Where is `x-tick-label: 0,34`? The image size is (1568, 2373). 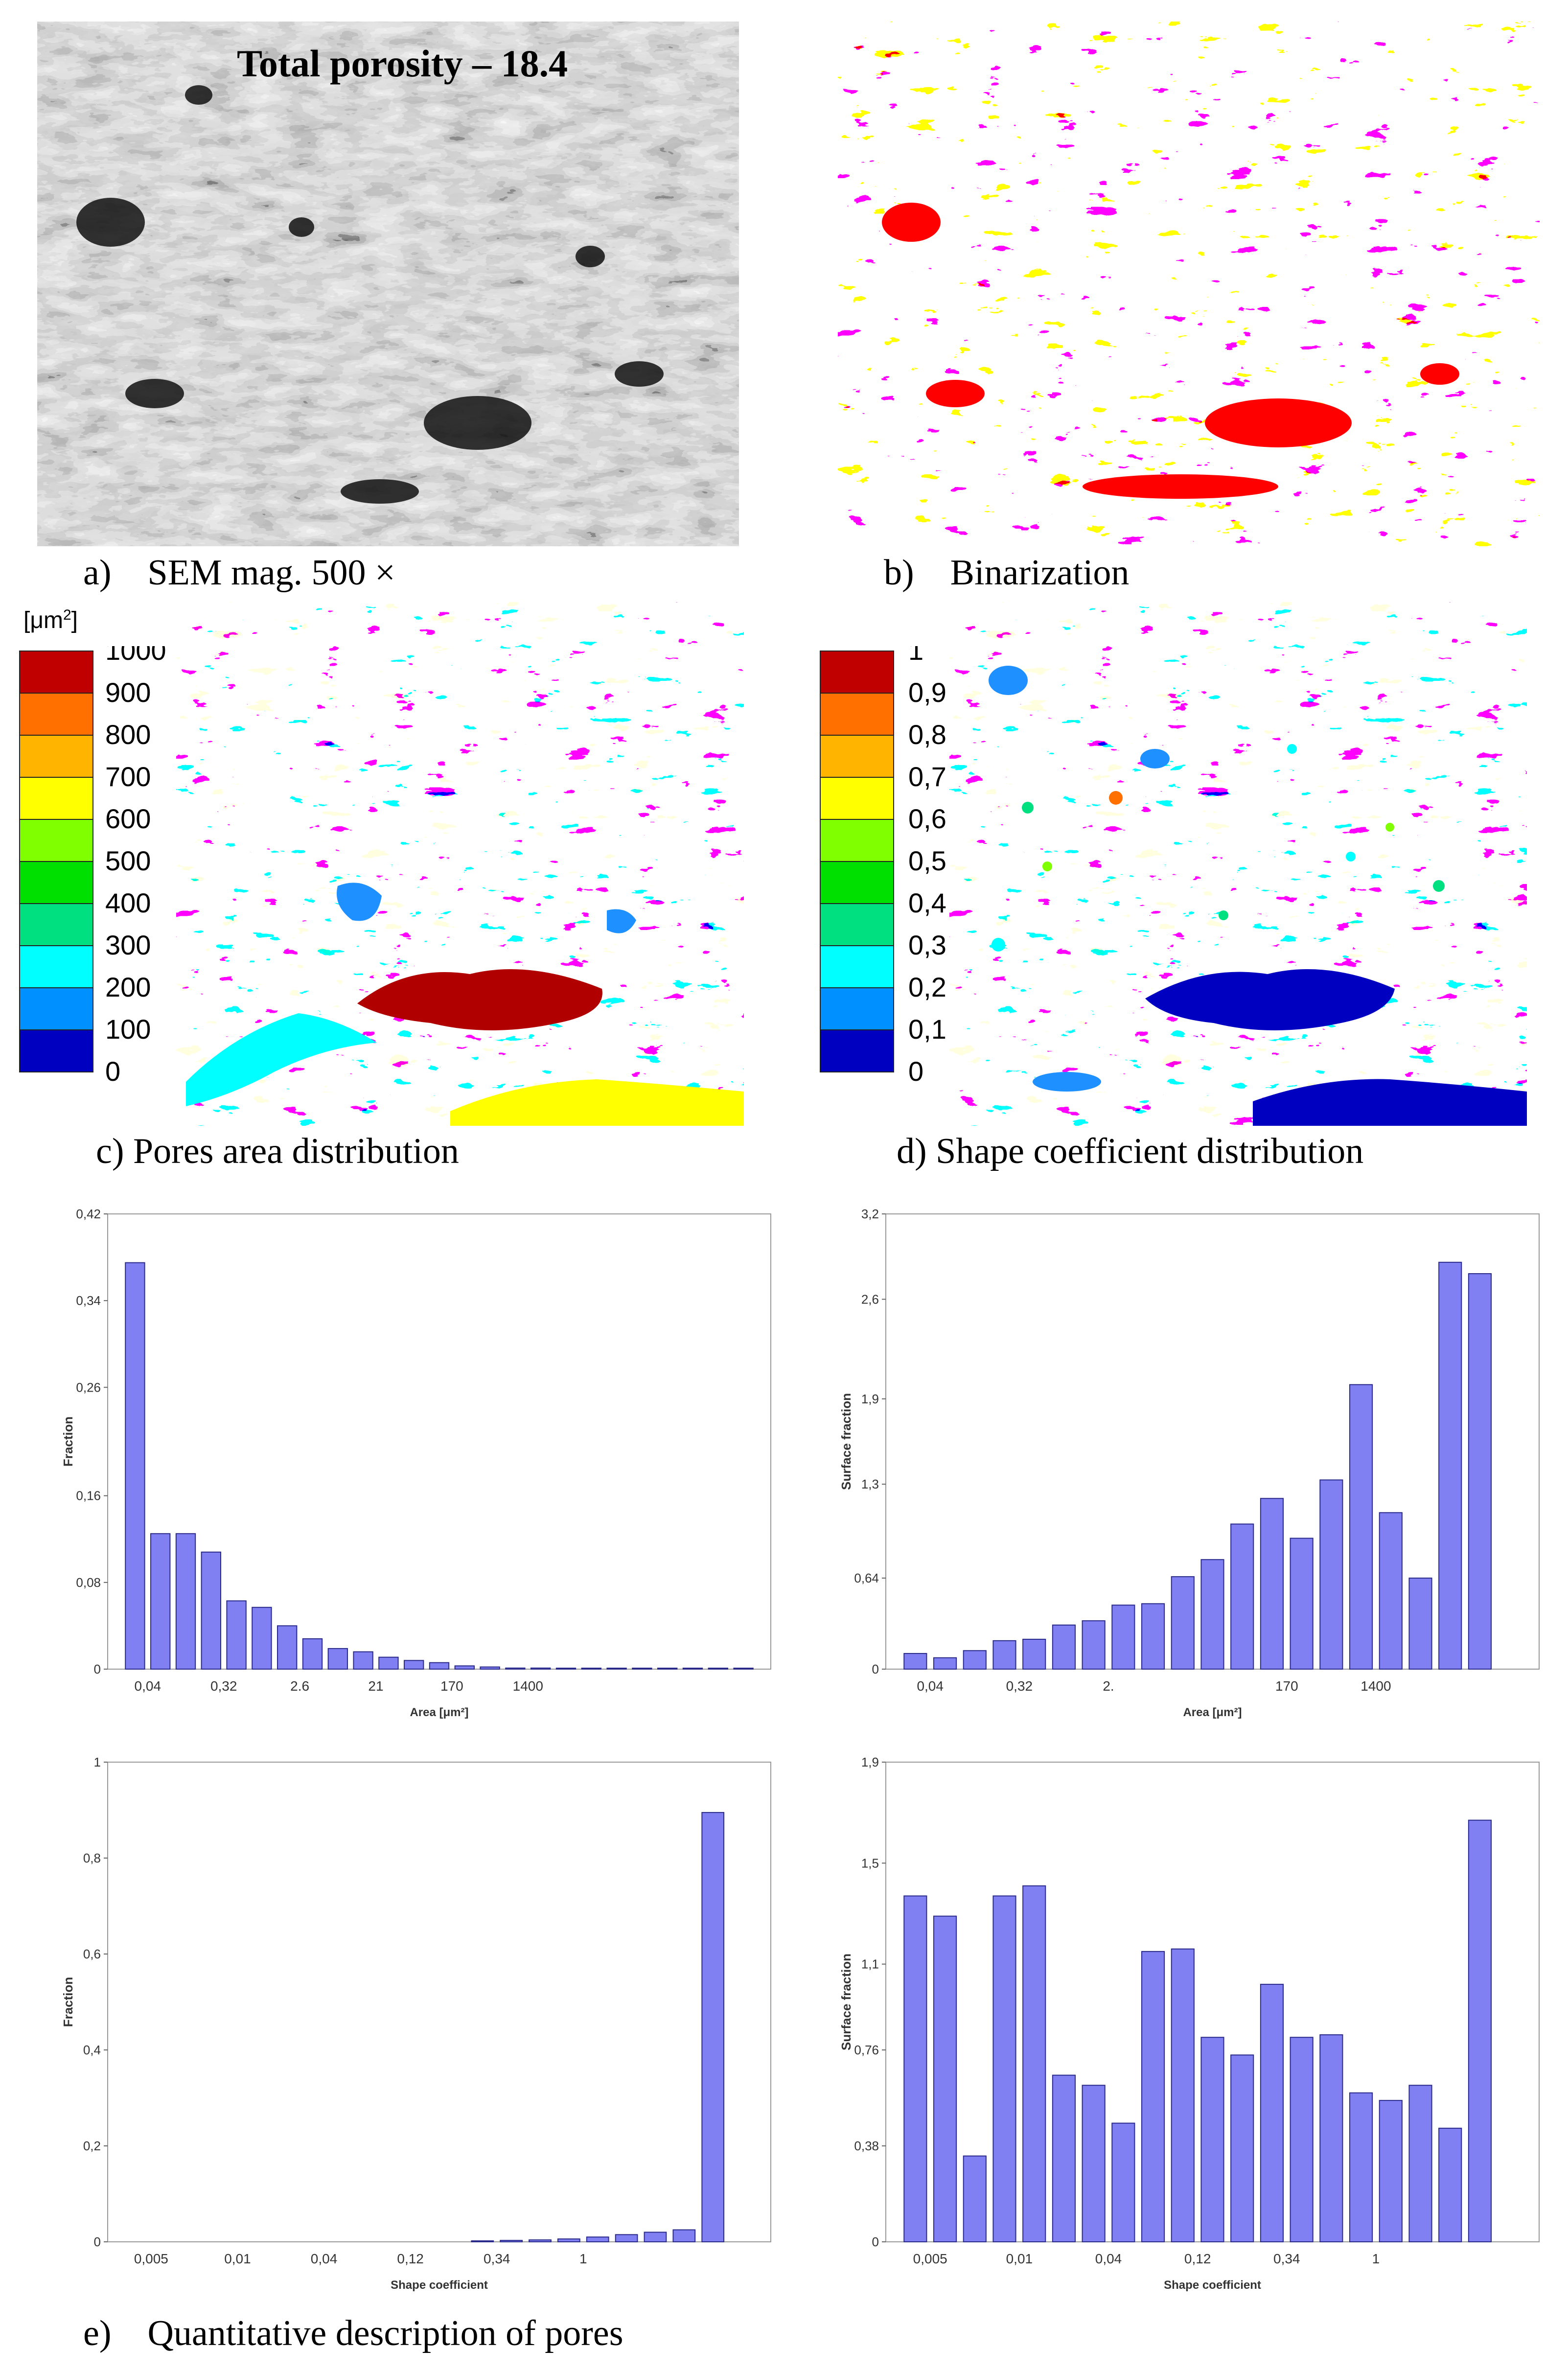 x-tick-label: 0,34 is located at coordinates (1286, 2258).